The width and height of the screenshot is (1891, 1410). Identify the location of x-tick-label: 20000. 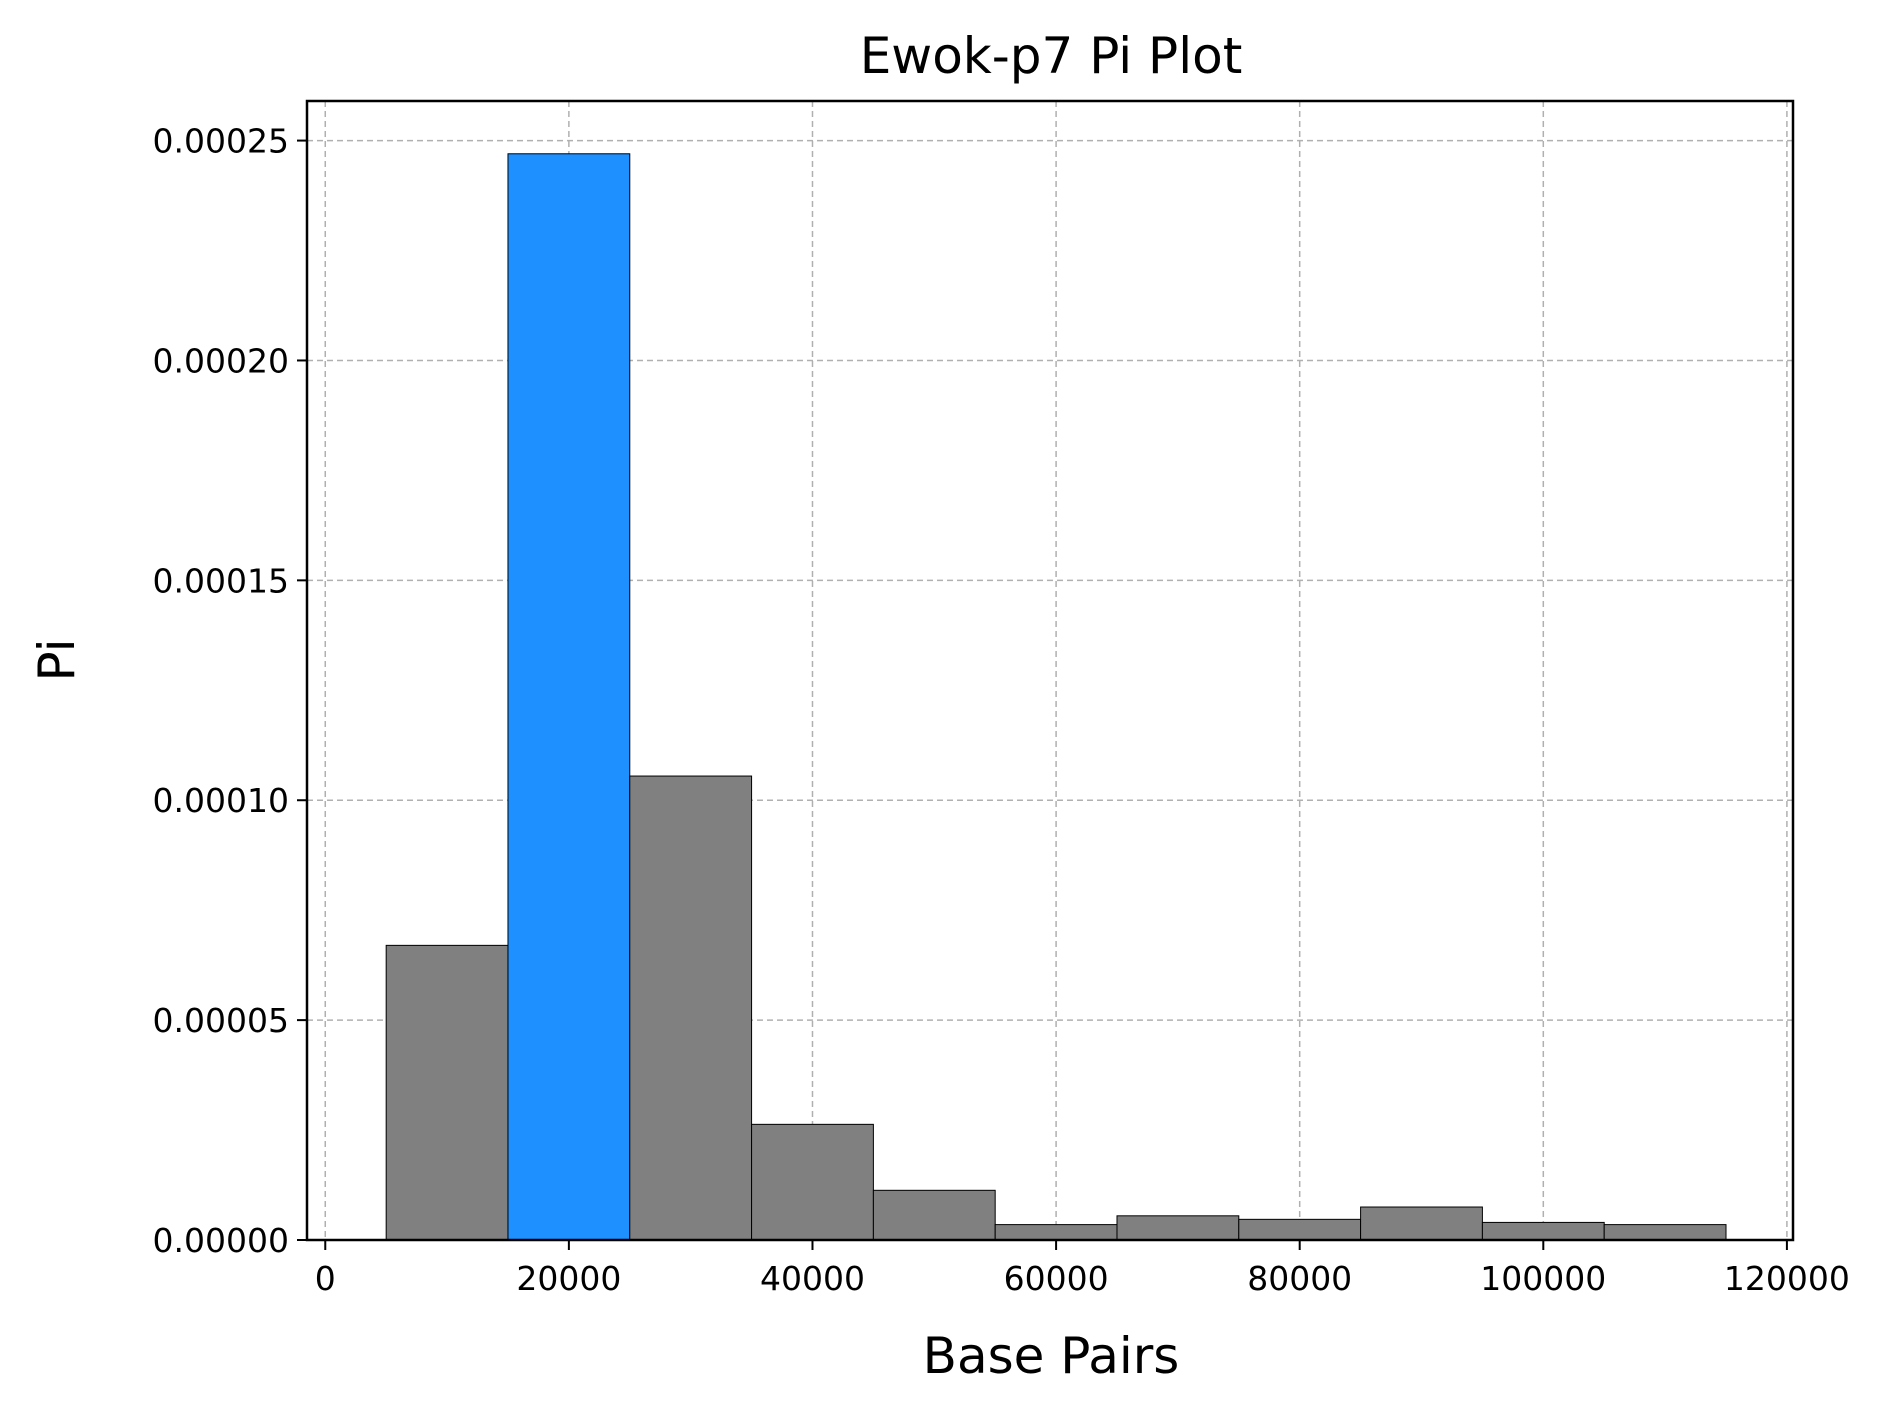
(568, 1278).